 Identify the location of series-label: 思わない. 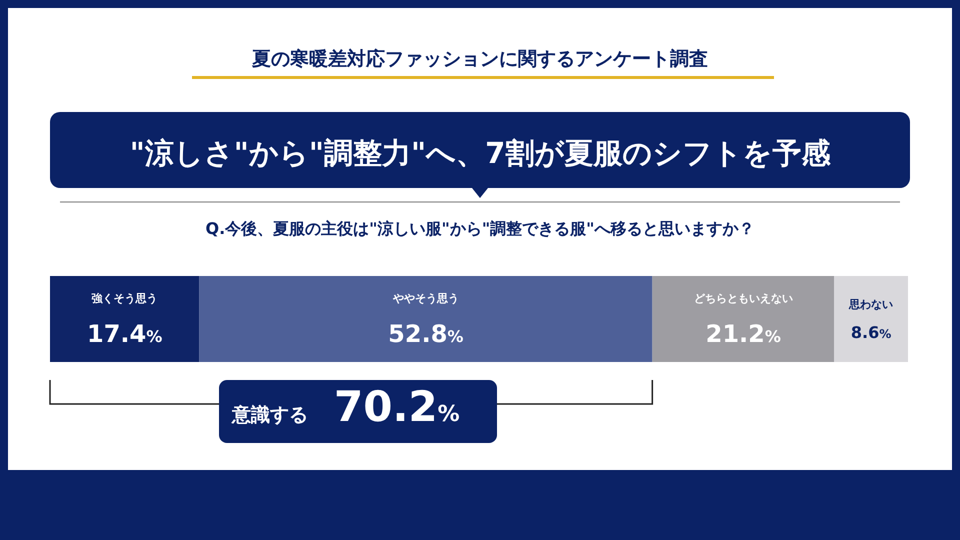
(871, 304).